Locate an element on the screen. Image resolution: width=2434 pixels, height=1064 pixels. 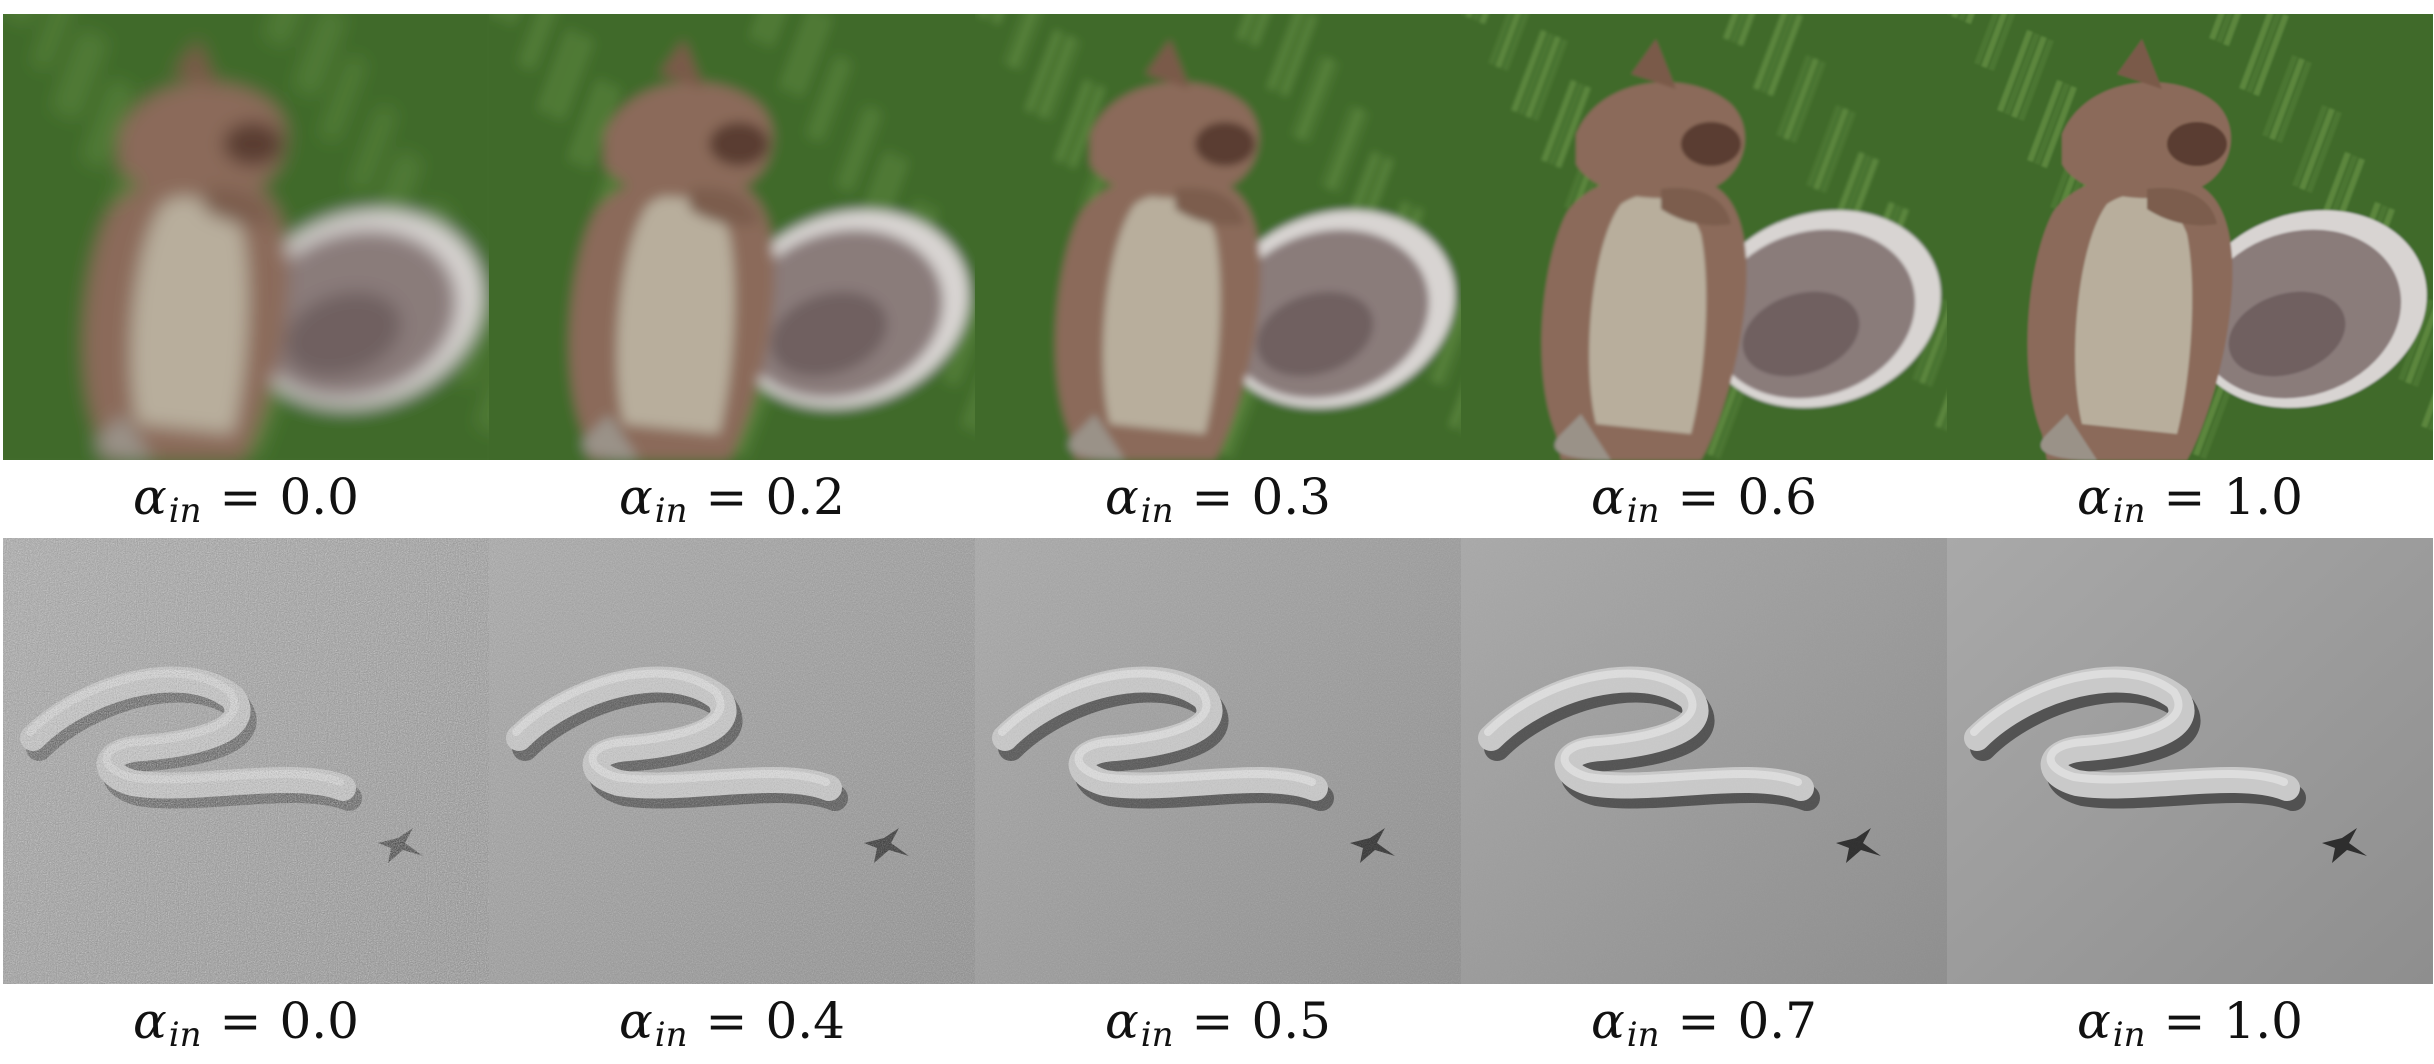
caption: αin = 0.5 is located at coordinates (1218, 1023).